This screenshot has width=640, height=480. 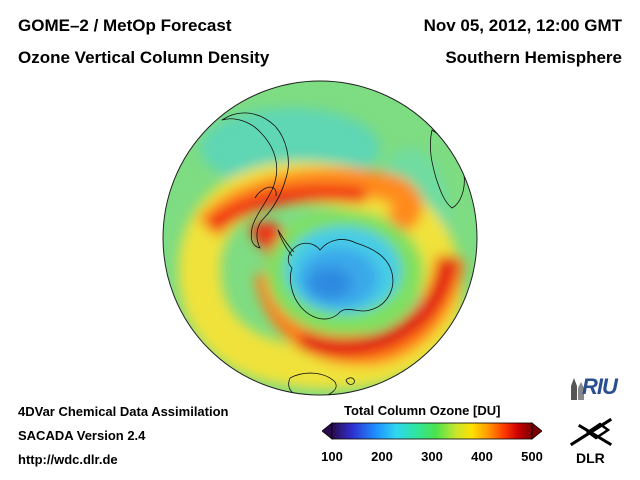 What do you see at coordinates (144, 57) in the screenshot?
I see `map-subtitle: Ozone Vertical Column Density` at bounding box center [144, 57].